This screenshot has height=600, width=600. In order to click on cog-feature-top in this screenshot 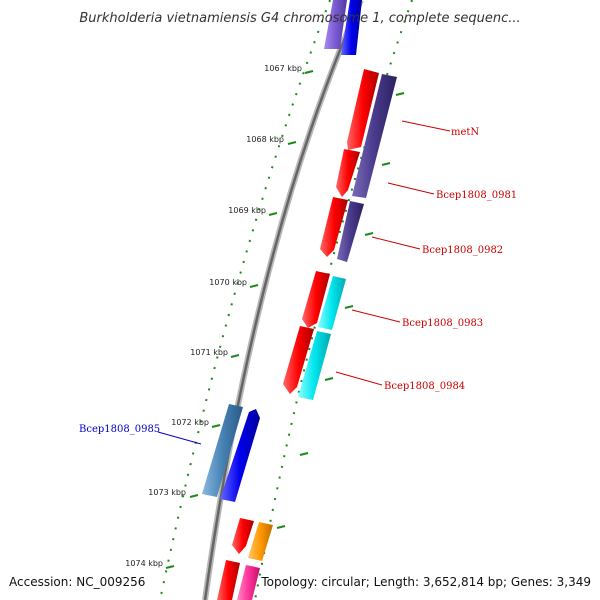, I will do `click(335, 24)`.